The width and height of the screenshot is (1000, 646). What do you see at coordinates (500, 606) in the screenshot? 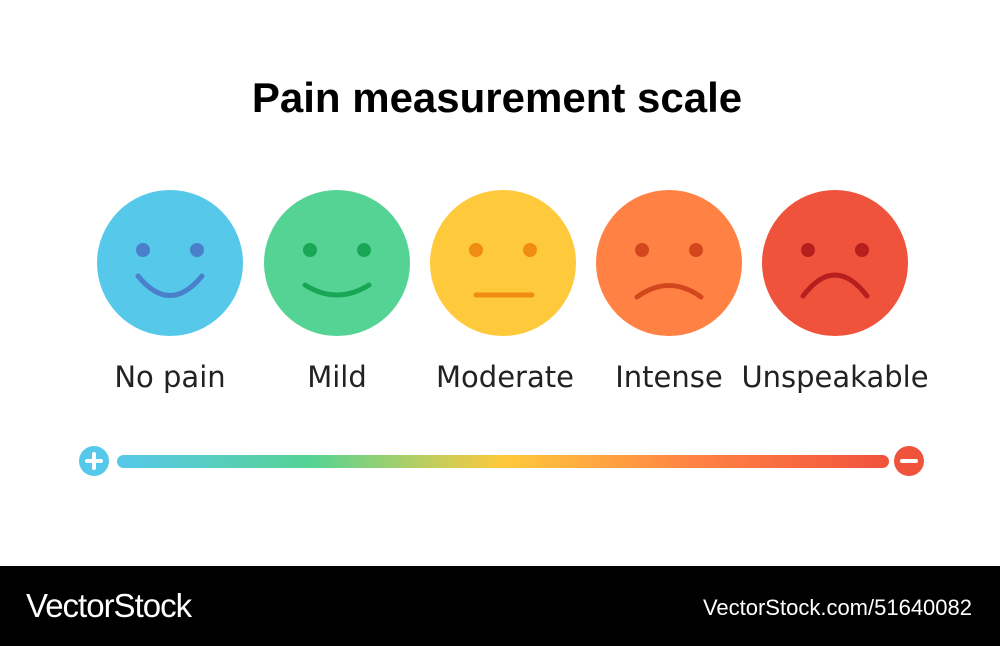
I see `footer-bar` at bounding box center [500, 606].